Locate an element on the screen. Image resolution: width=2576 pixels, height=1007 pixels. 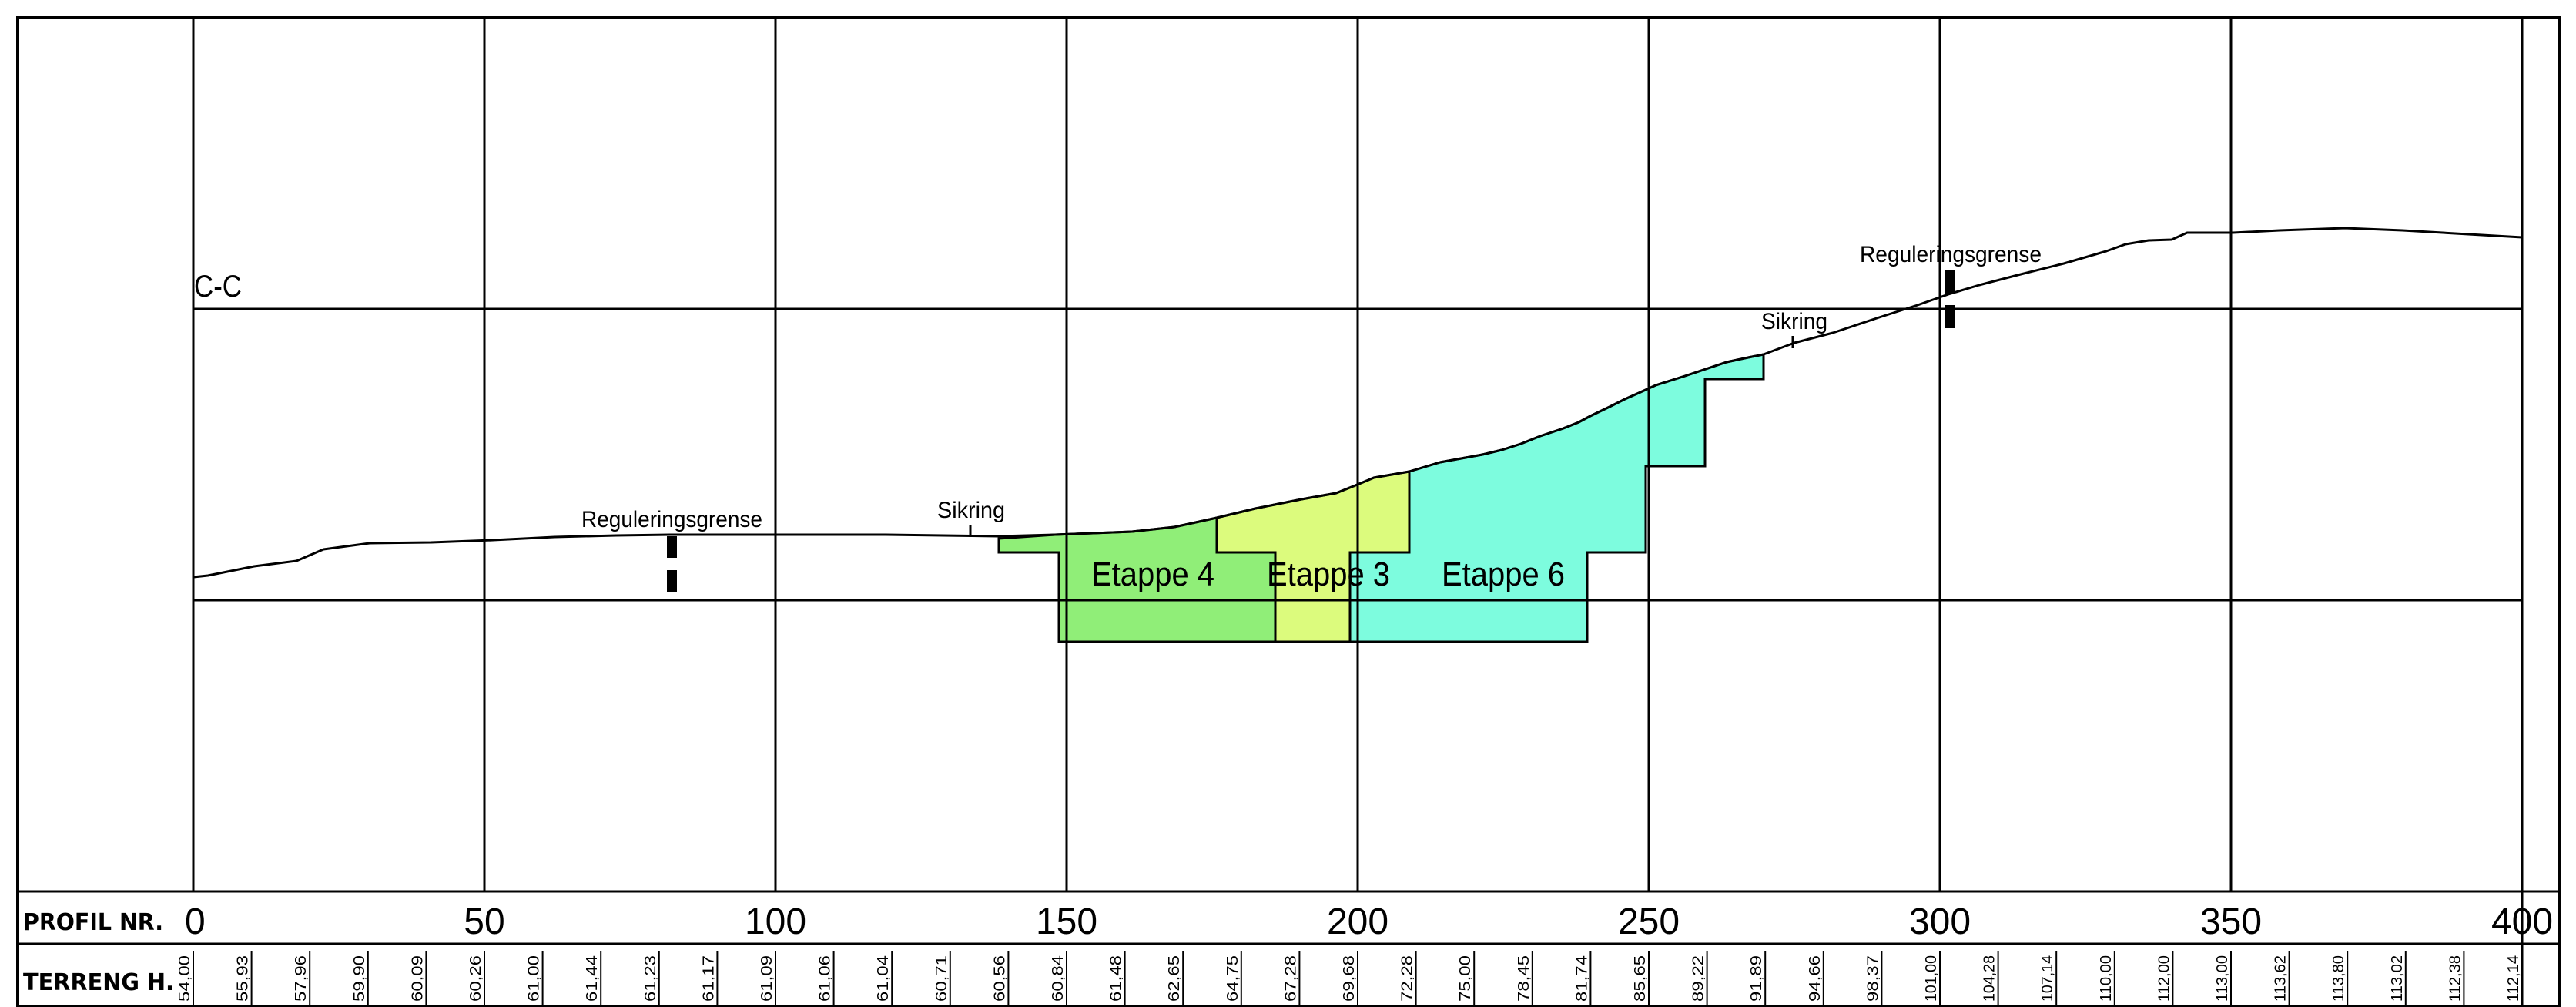
terrain-height-value: 69,68 is located at coordinates (1349, 978).